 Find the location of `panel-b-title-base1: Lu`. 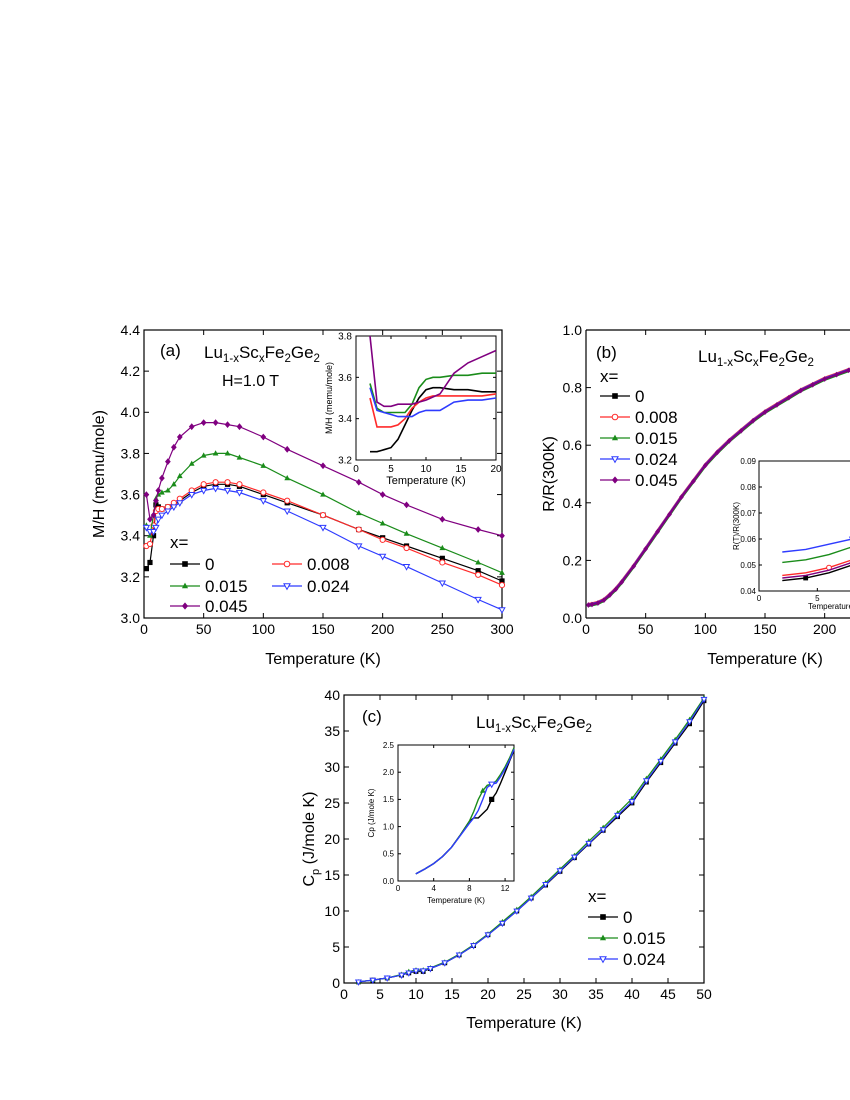

panel-b-title-base1: Lu is located at coordinates (707, 356).